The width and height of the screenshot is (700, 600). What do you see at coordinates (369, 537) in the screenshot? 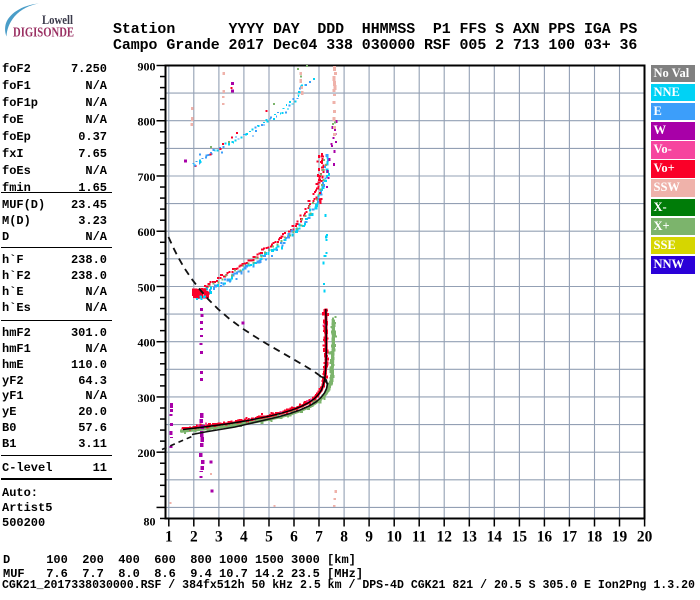
I see `svg-text: 9` at bounding box center [369, 537].